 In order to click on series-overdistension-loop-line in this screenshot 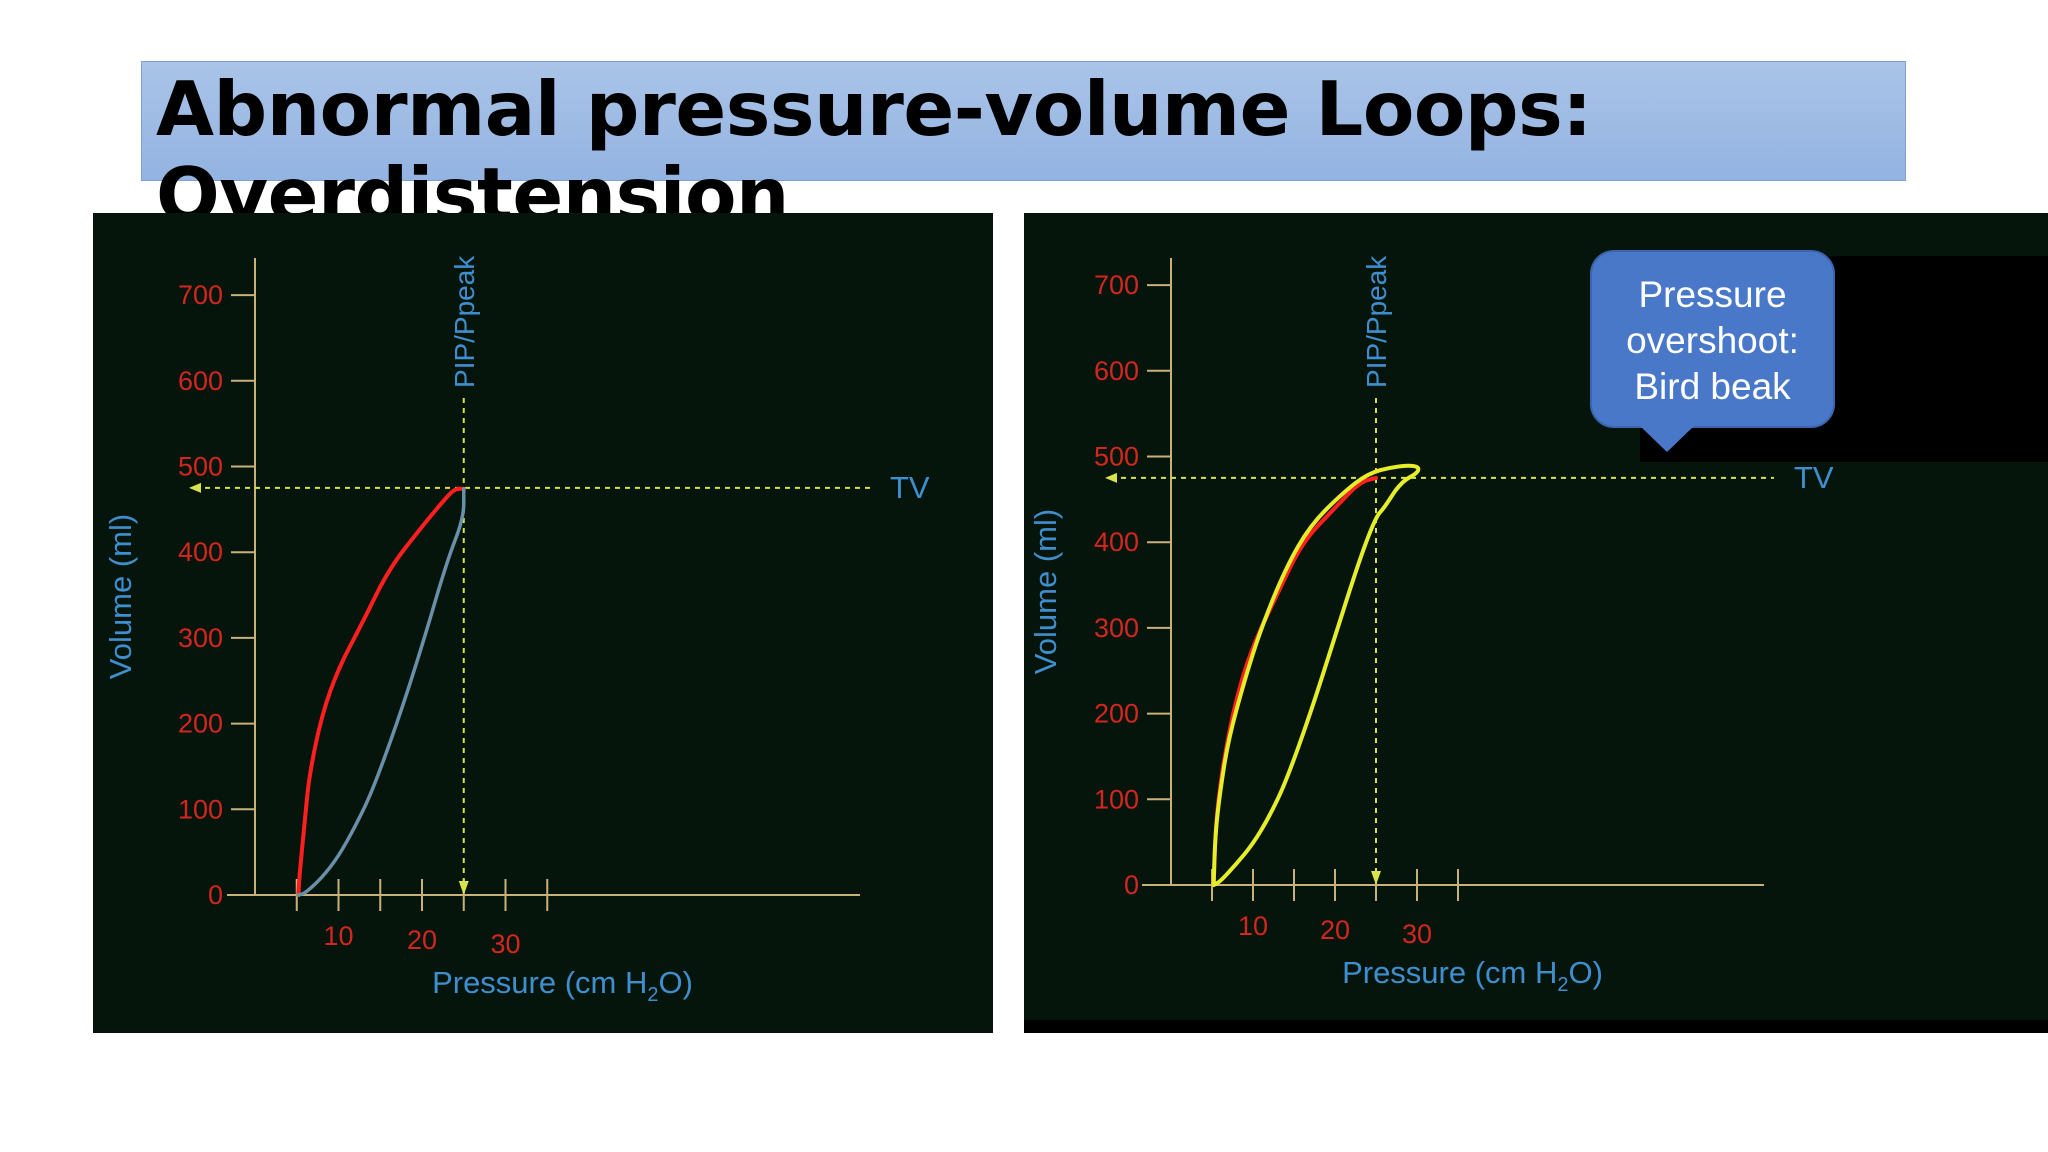, I will do `click(1316, 675)`.